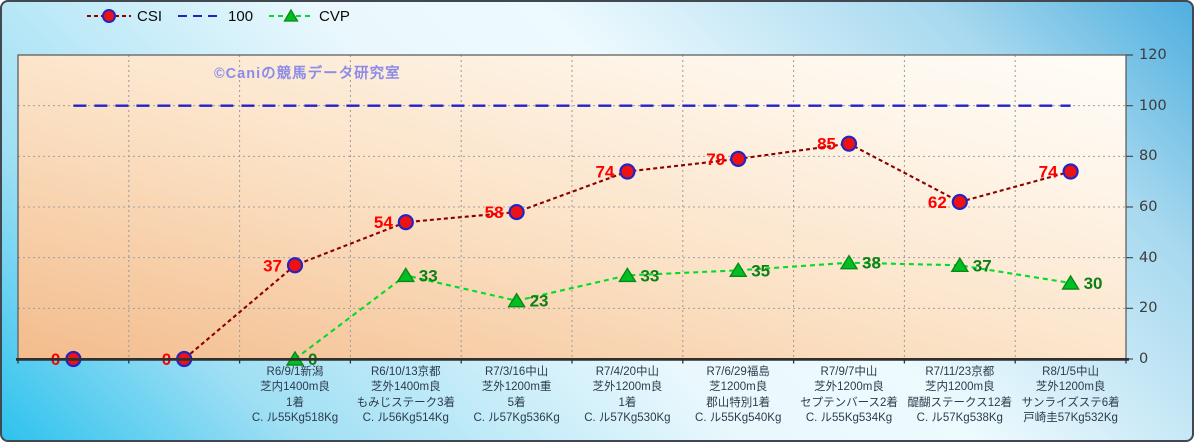 This screenshot has height=442, width=1194. I want to click on legend-item-100: 100, so click(215, 16).